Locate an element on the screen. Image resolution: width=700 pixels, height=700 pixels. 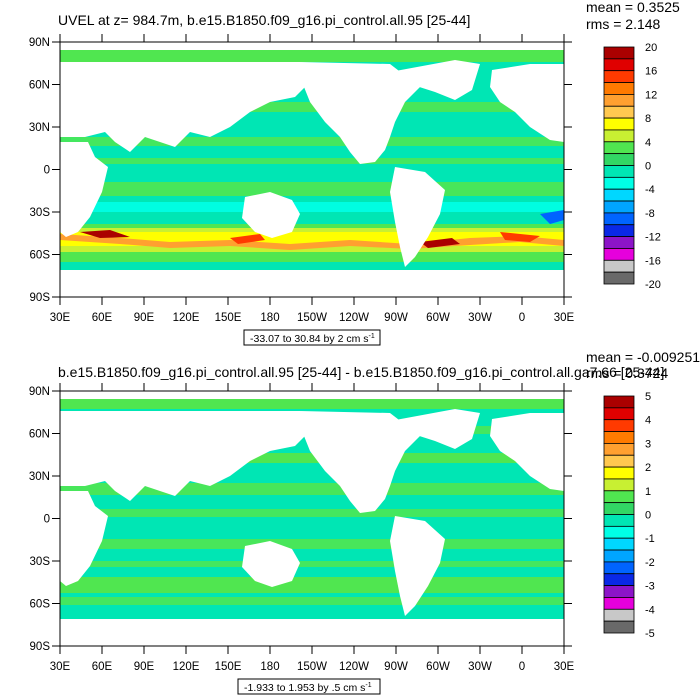
panel2-range-label: -1.933 to 1.953 by .5 cm s-1 is located at coordinates (308, 688).